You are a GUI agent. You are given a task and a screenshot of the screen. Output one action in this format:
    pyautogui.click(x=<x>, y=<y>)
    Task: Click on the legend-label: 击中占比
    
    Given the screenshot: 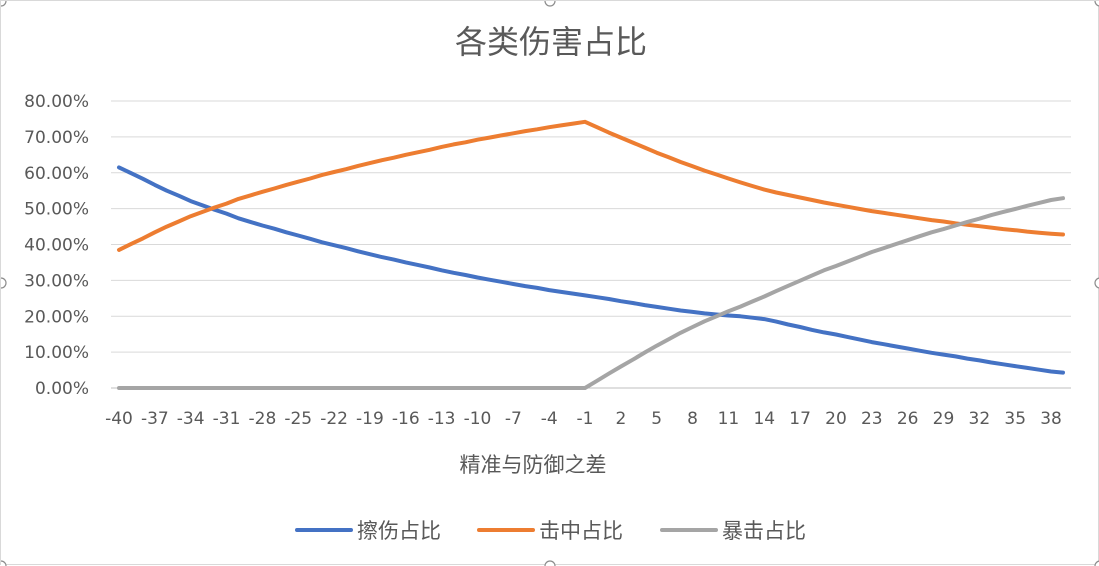 What is the action you would take?
    pyautogui.click(x=581, y=531)
    